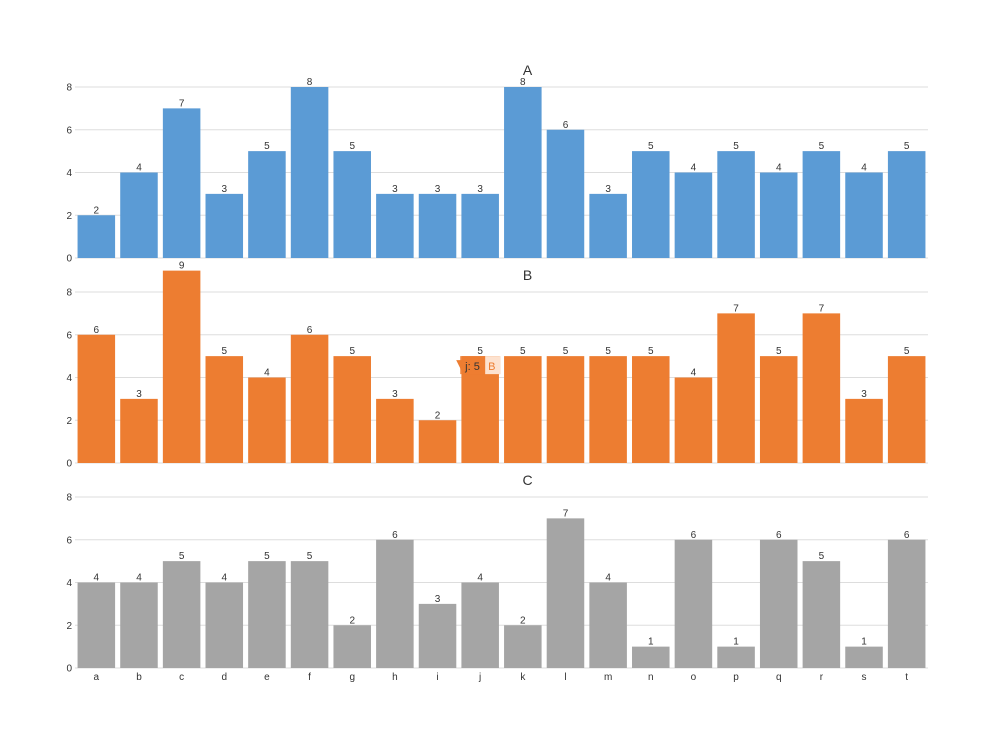 The image size is (992, 744). Describe the element at coordinates (523, 409) in the screenshot. I see `bar-b-k` at that location.